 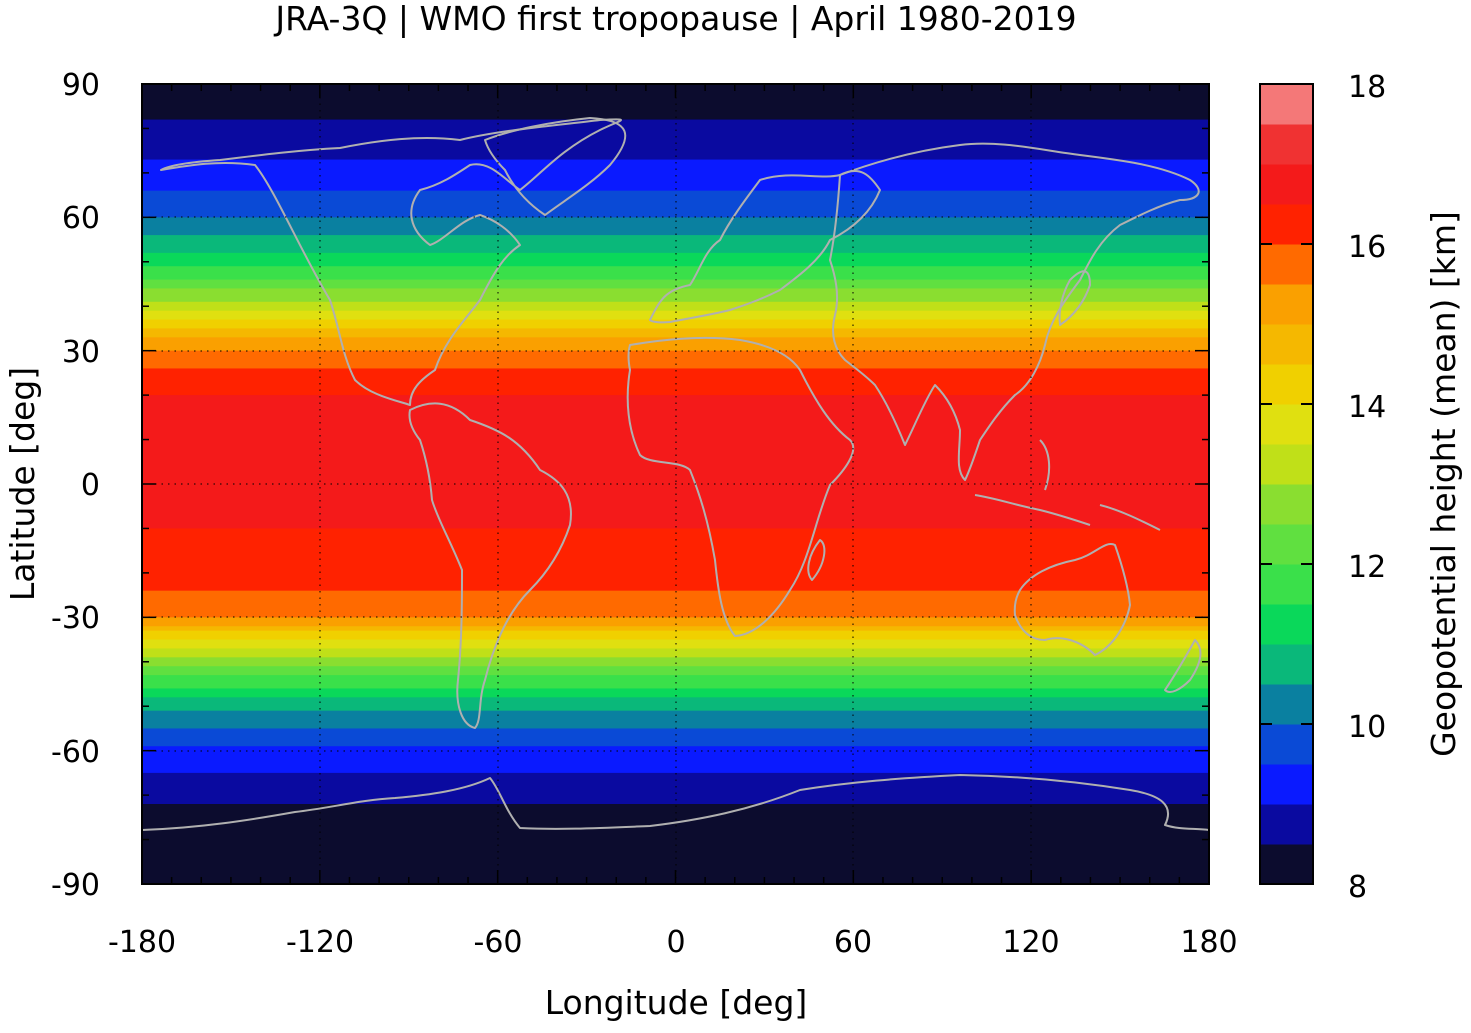 I want to click on y-tick-label: -90, so click(x=75, y=885).